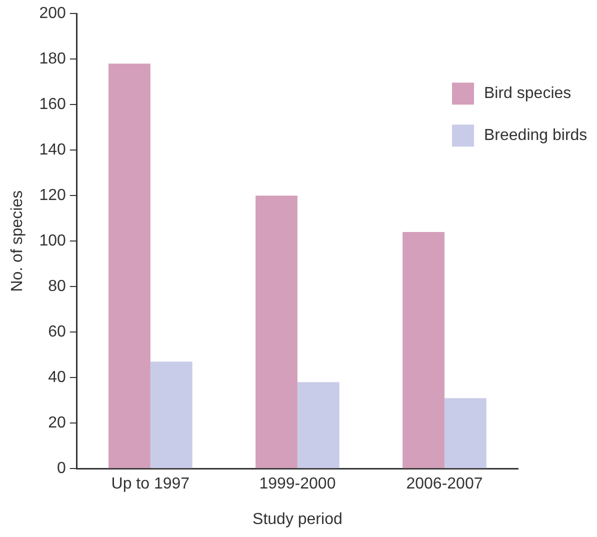  I want to click on y-tick-label: 140, so click(52, 150).